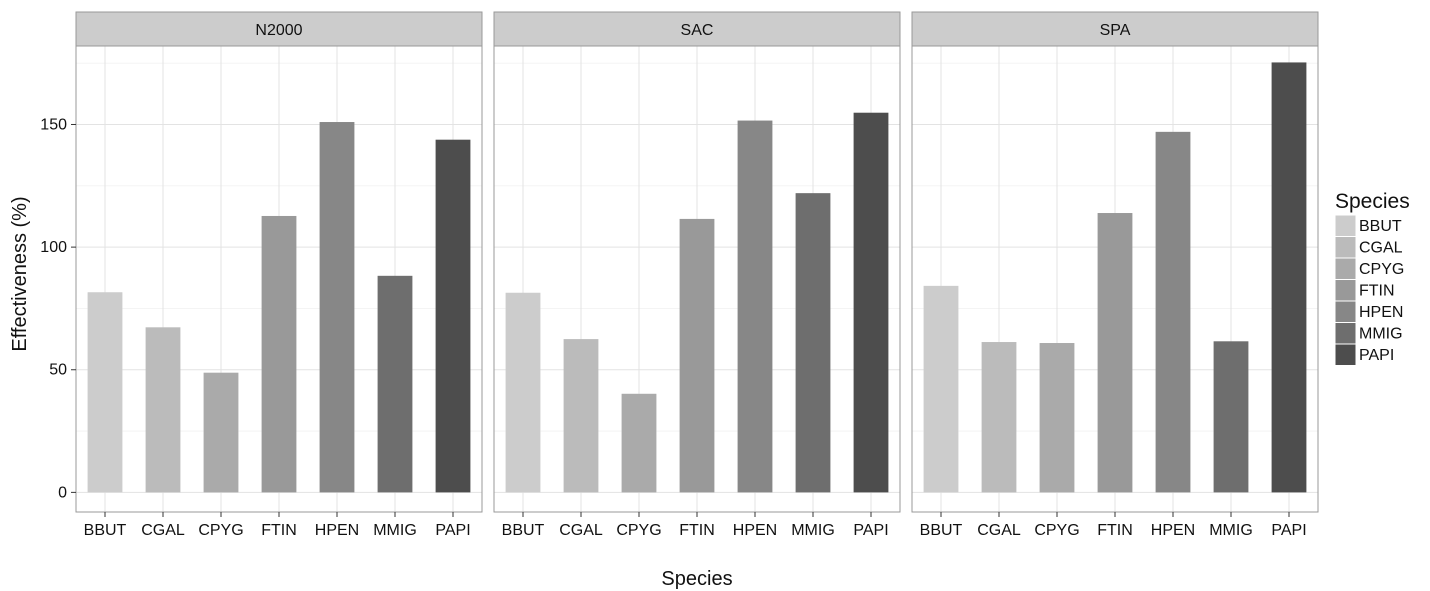  What do you see at coordinates (1289, 277) in the screenshot?
I see `bar-spa-papi` at bounding box center [1289, 277].